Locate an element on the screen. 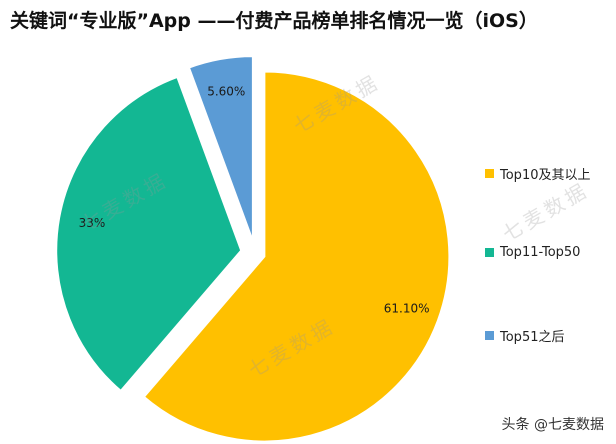 The width and height of the screenshot is (616, 444). chart-title: 关键词“专业版”App ——付费产品榜单排名情况一览（iOS） is located at coordinates (274, 21).